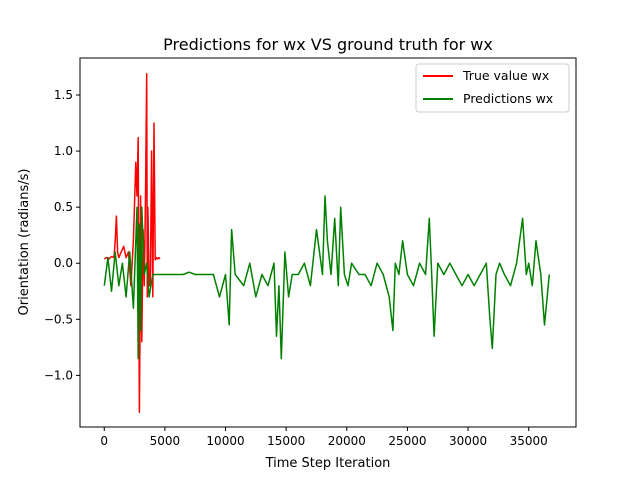 The width and height of the screenshot is (640, 480). Describe the element at coordinates (63, 95) in the screenshot. I see `y-tick-label: 1.5` at that location.